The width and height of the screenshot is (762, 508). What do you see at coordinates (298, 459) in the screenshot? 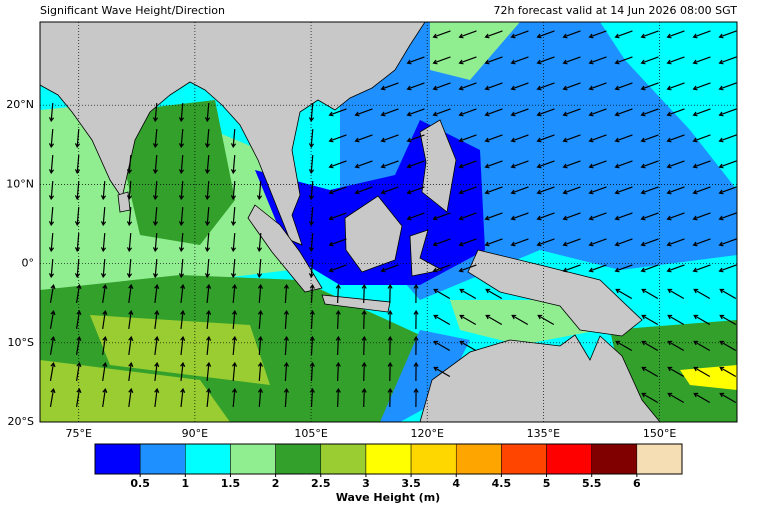
I see `colorbar-box` at bounding box center [298, 459].